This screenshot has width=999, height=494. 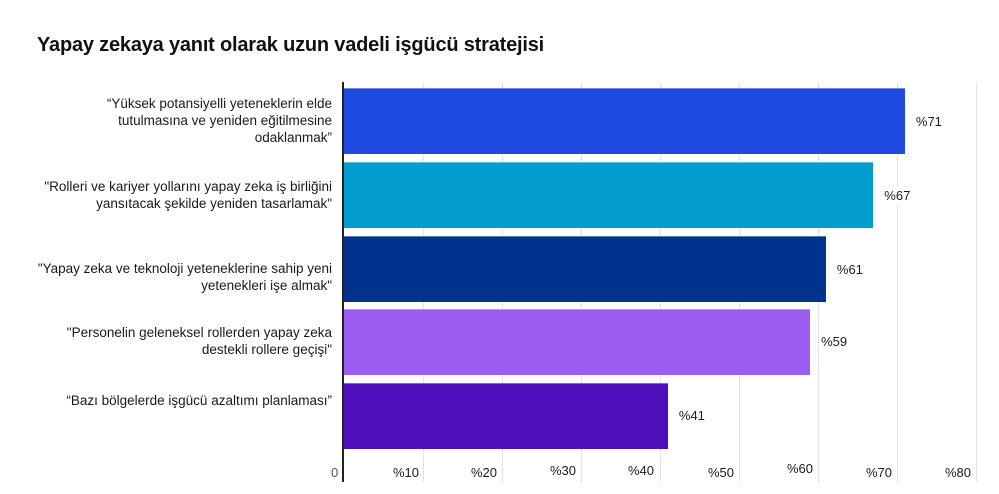 I want to click on value-label: %41, so click(x=691, y=415).